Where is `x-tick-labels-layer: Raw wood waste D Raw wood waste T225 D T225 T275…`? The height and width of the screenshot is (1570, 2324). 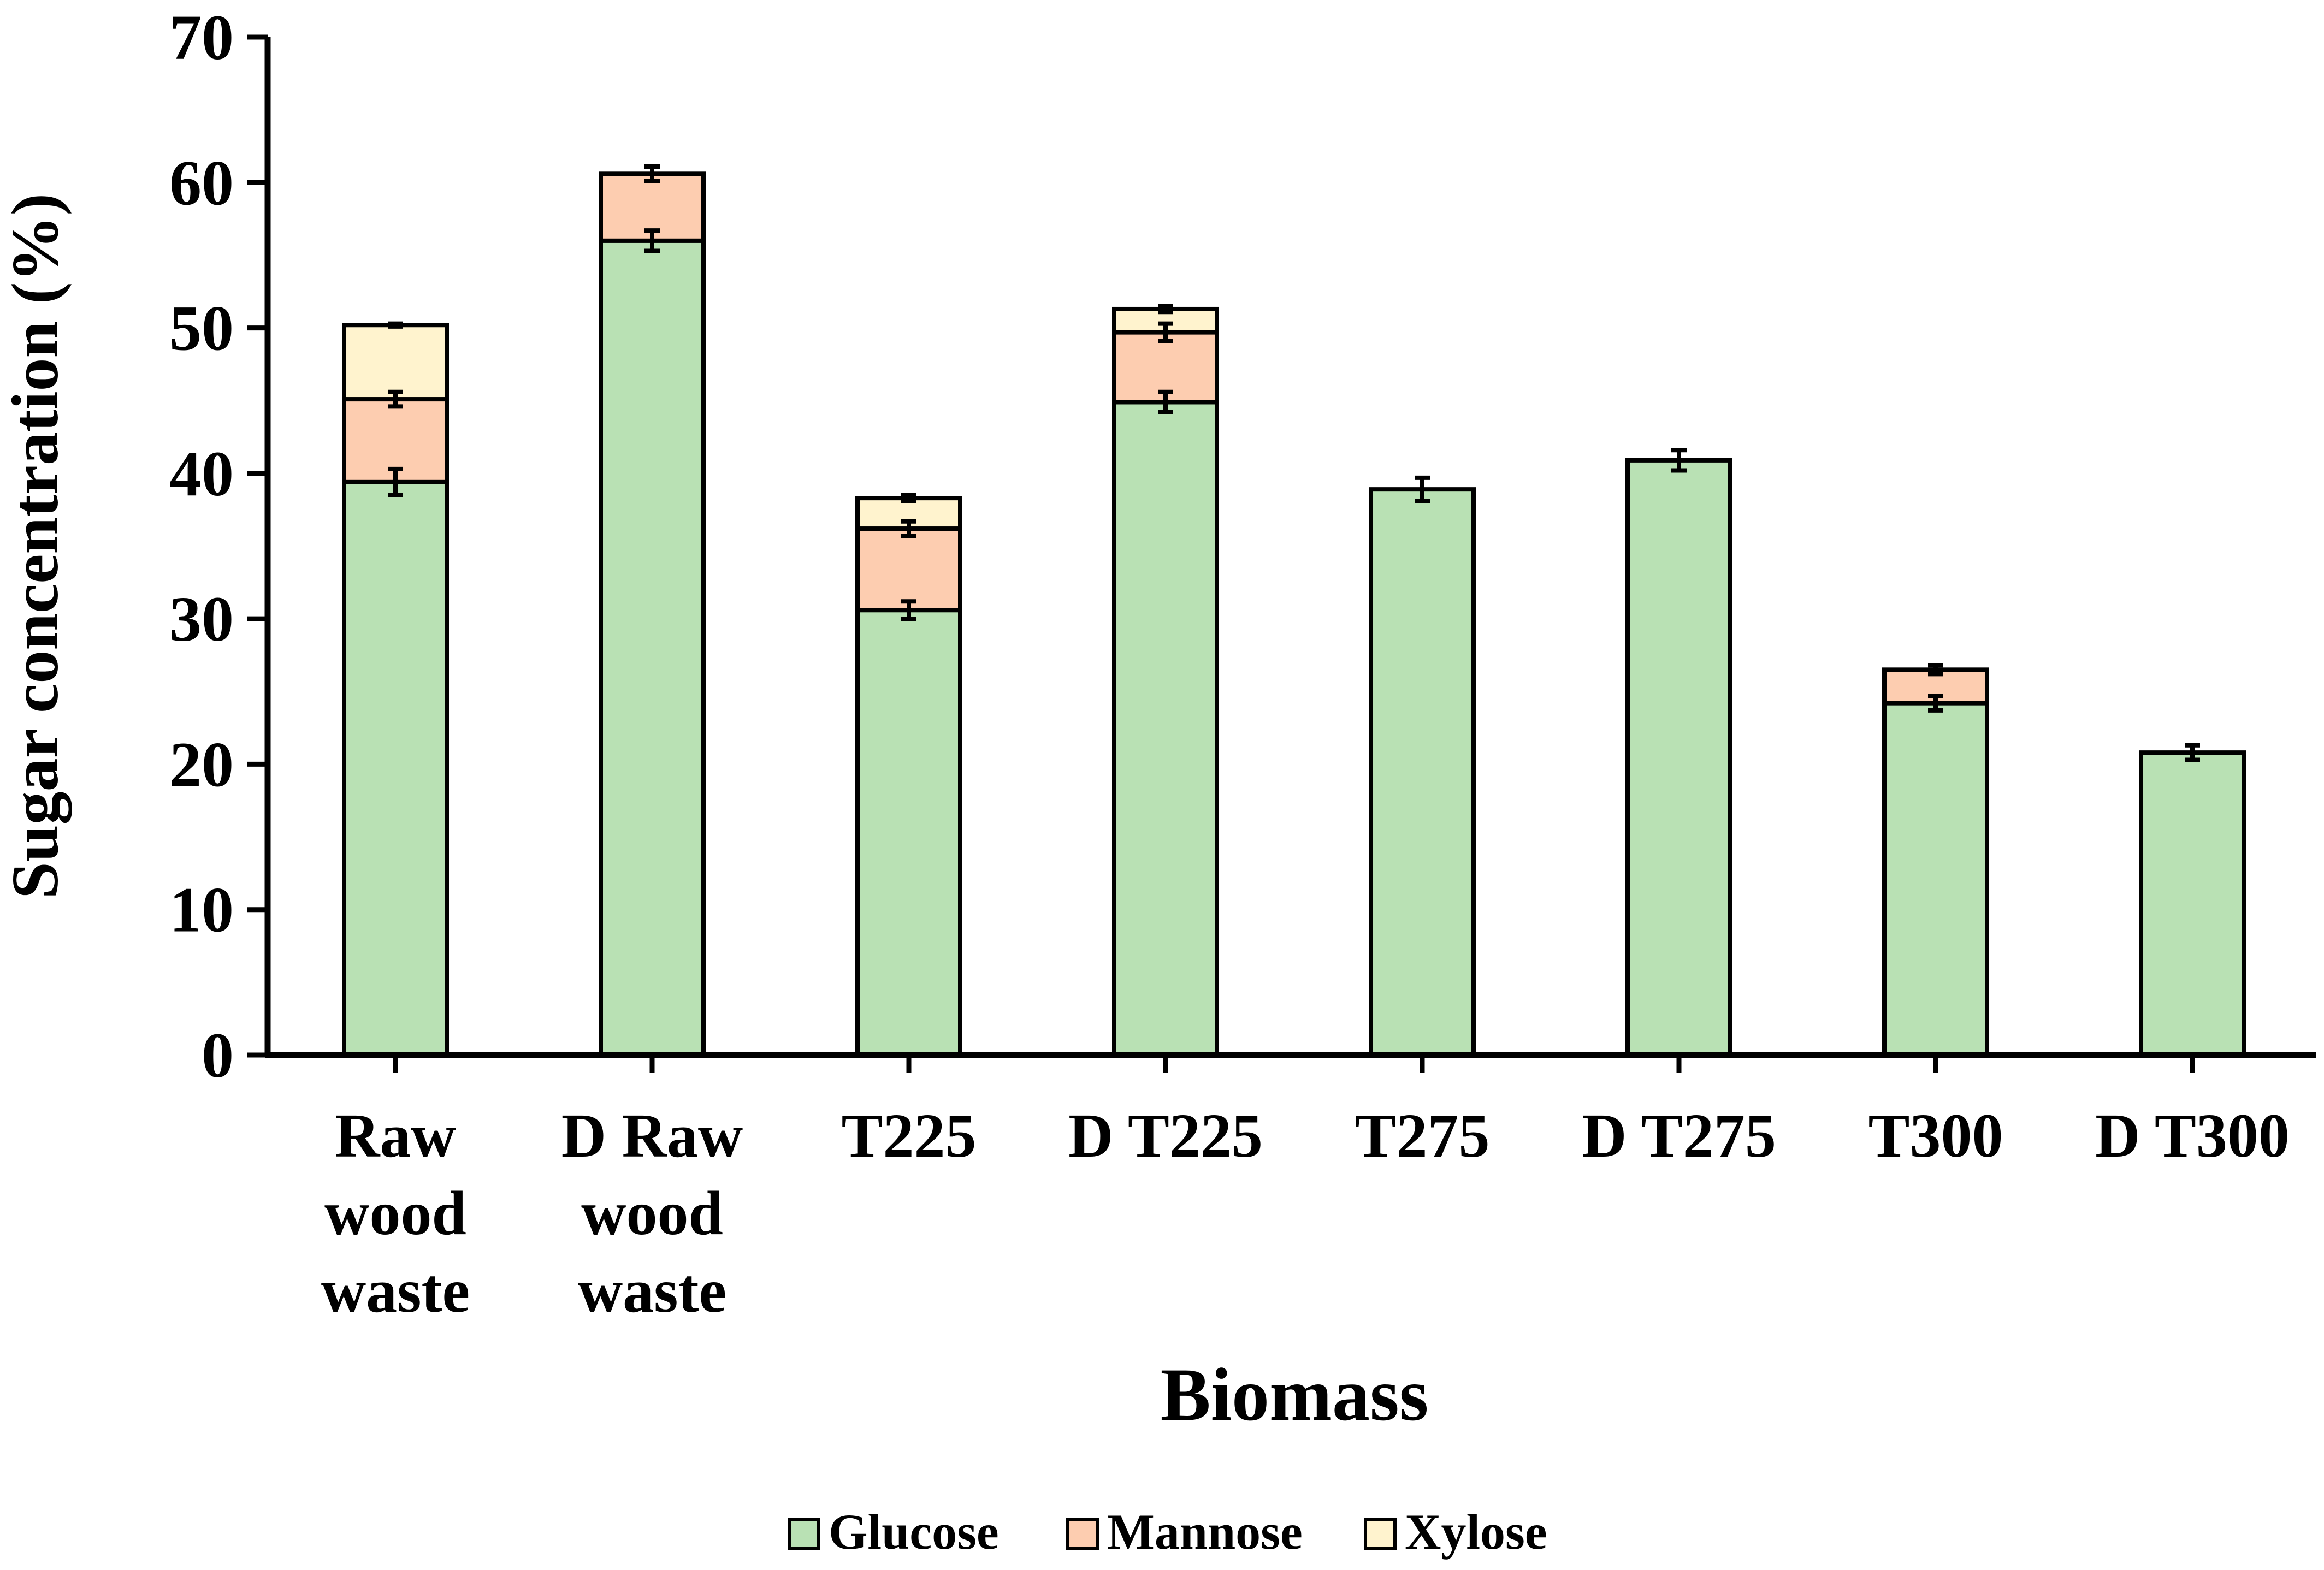 x-tick-labels-layer: Raw wood waste D Raw wood waste T225 D T225 T275… is located at coordinates (1306, 1190).